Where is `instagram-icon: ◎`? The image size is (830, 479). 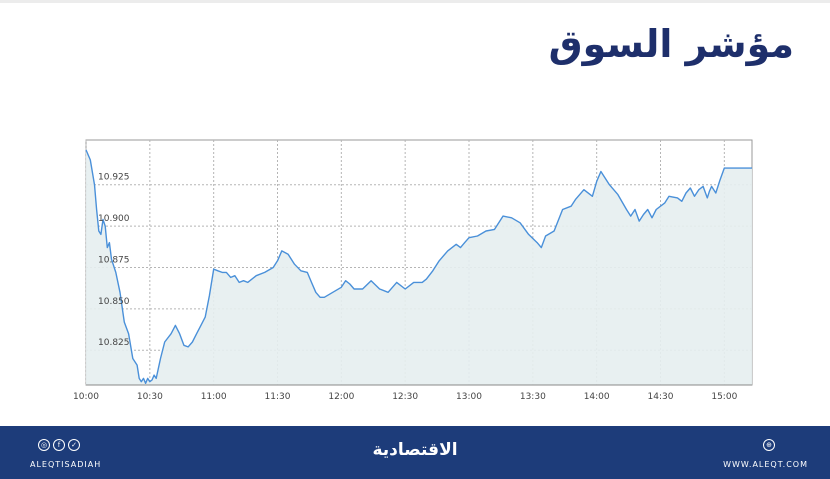
instagram-icon: ◎ is located at coordinates (44, 445).